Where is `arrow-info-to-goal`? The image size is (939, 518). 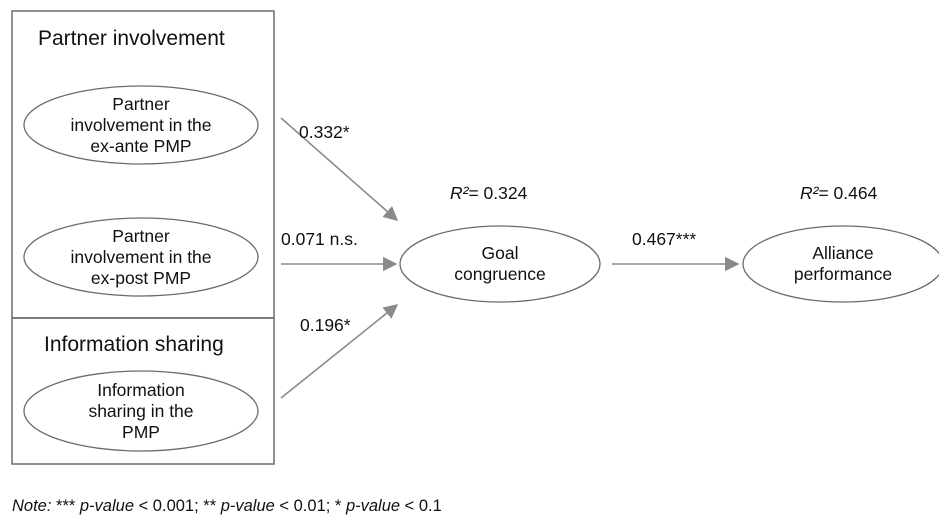
arrow-info-to-goal is located at coordinates (339, 351).